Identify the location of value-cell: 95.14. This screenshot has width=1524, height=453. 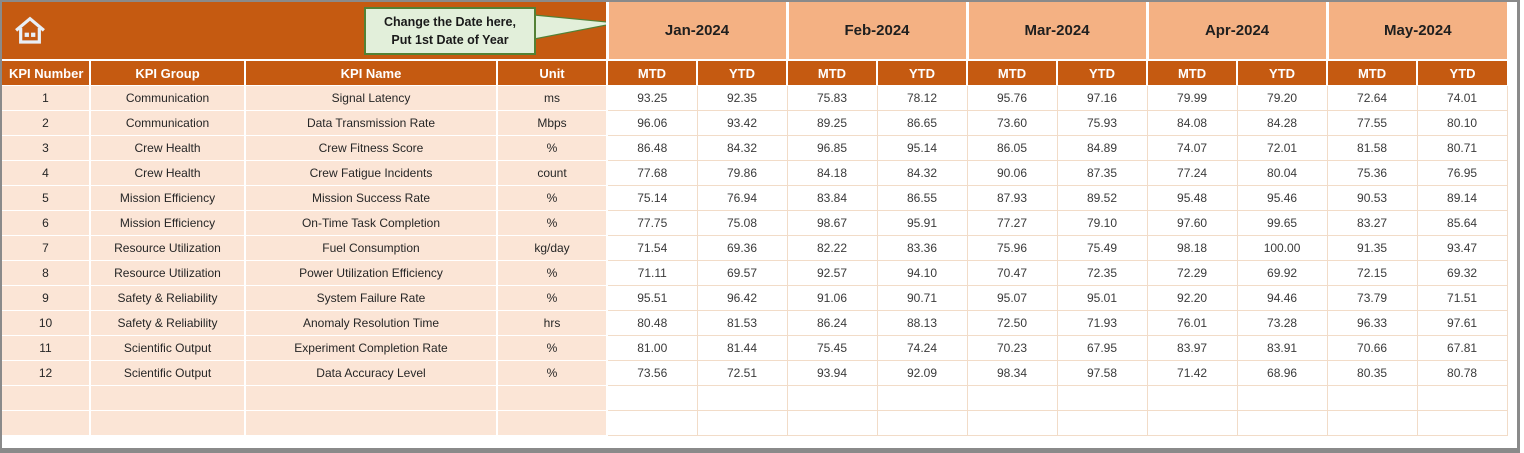
(922, 148).